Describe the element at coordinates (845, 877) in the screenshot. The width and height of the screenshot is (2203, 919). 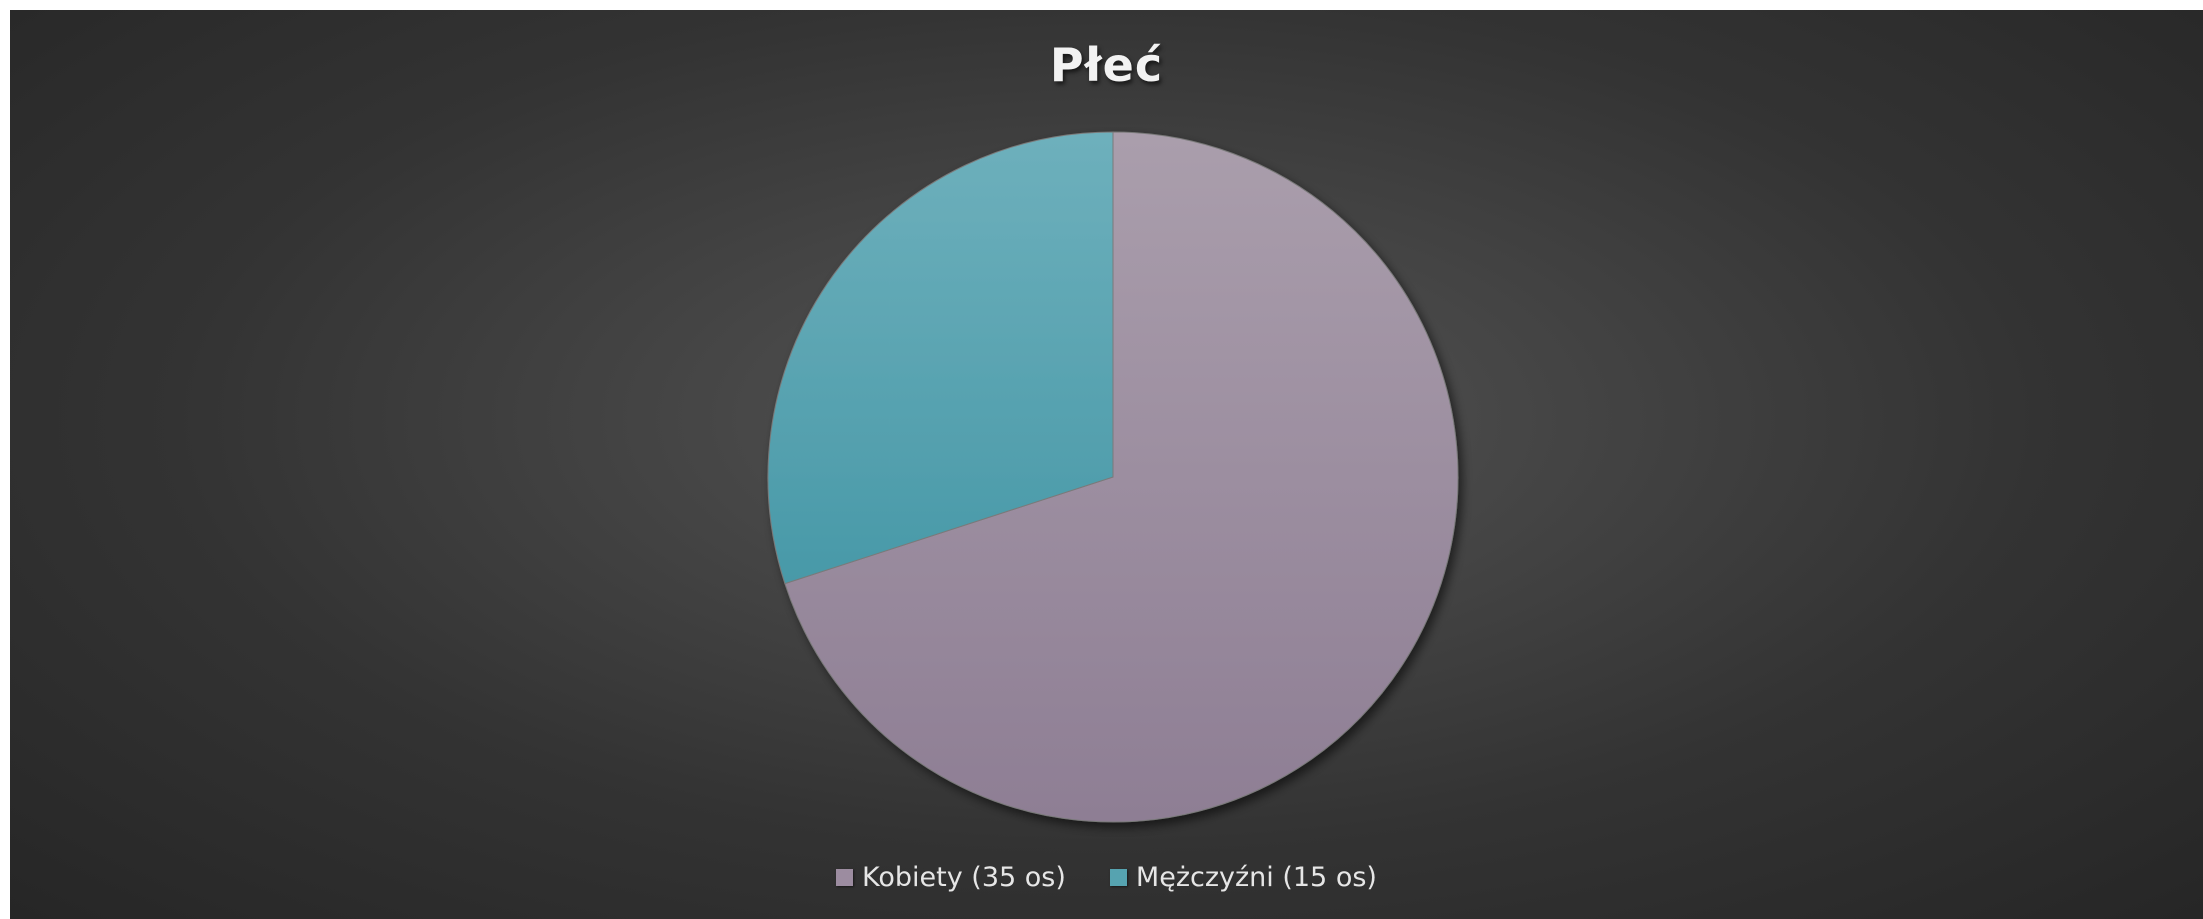
I see `legend-swatch-kobiety` at that location.